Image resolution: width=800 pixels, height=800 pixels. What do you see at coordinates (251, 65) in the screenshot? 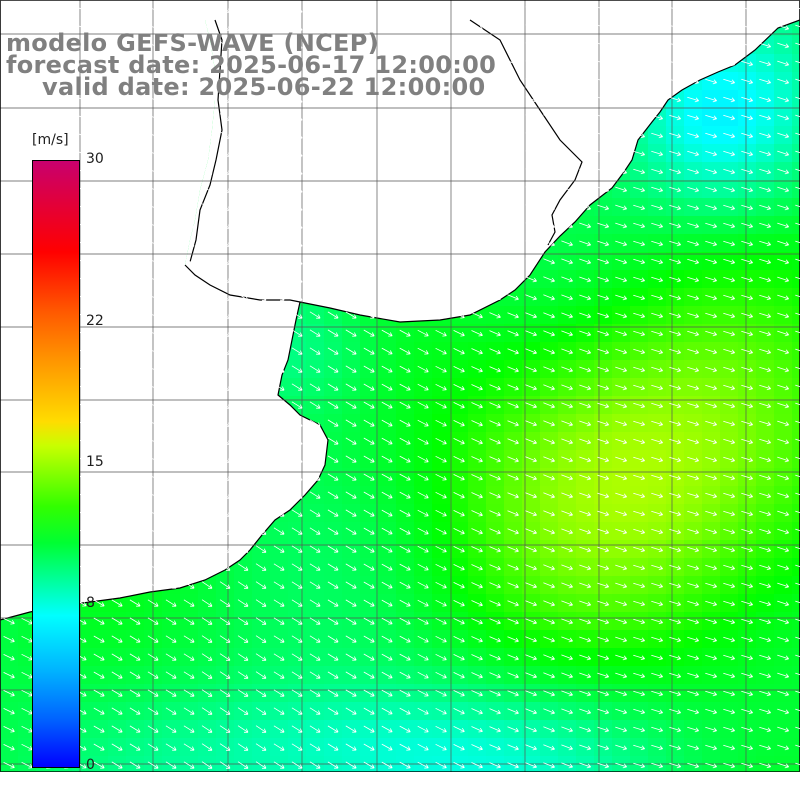
I see `forecast-date: forecast date: 2025-06-17 12:00:00` at bounding box center [251, 65].